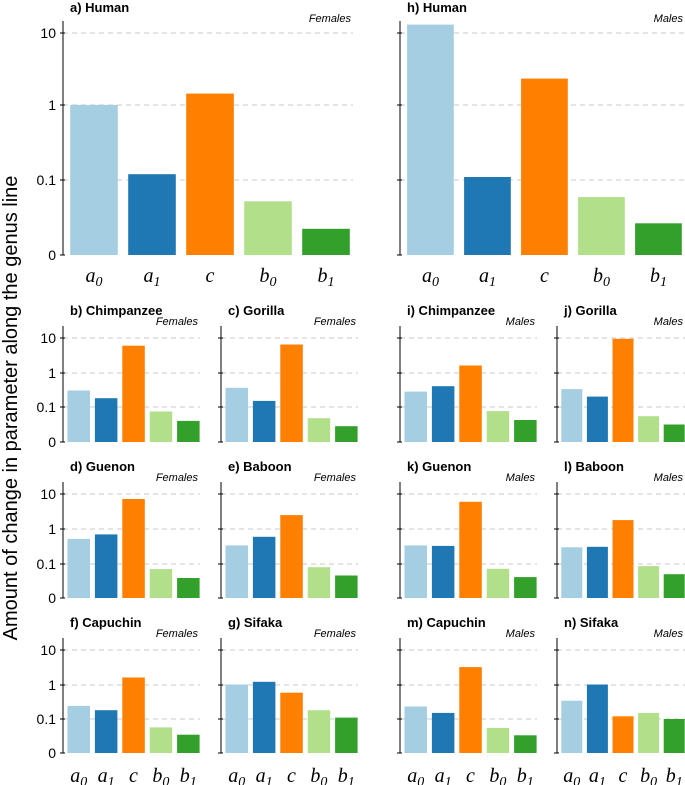  Describe the element at coordinates (619, 529) in the screenshot. I see `panel-l: l) Baboon Males` at that location.